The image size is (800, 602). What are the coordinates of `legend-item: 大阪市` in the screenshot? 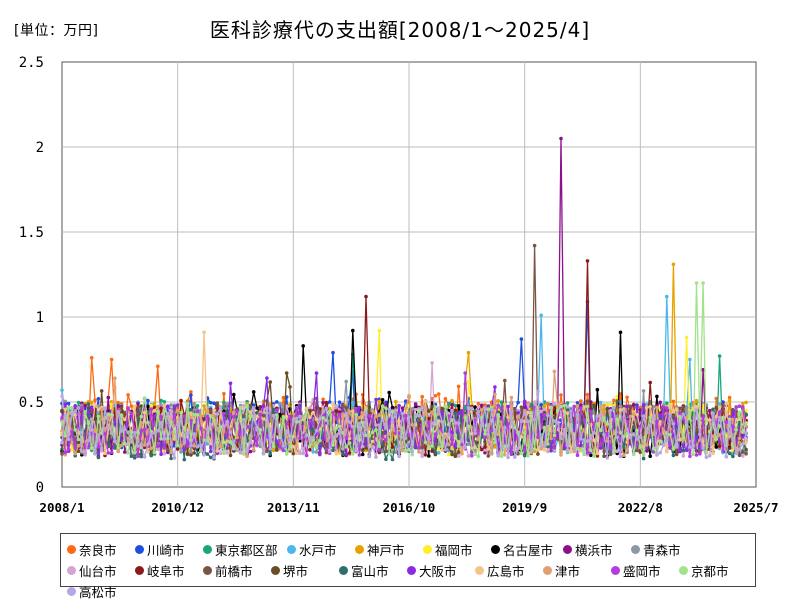 It's located at (441, 570).